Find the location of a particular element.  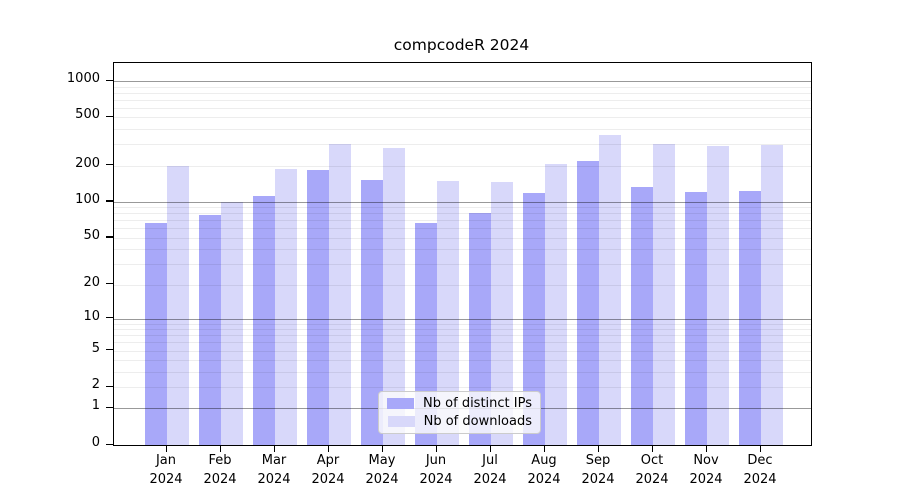

bar-downloads-mar is located at coordinates (286, 306).